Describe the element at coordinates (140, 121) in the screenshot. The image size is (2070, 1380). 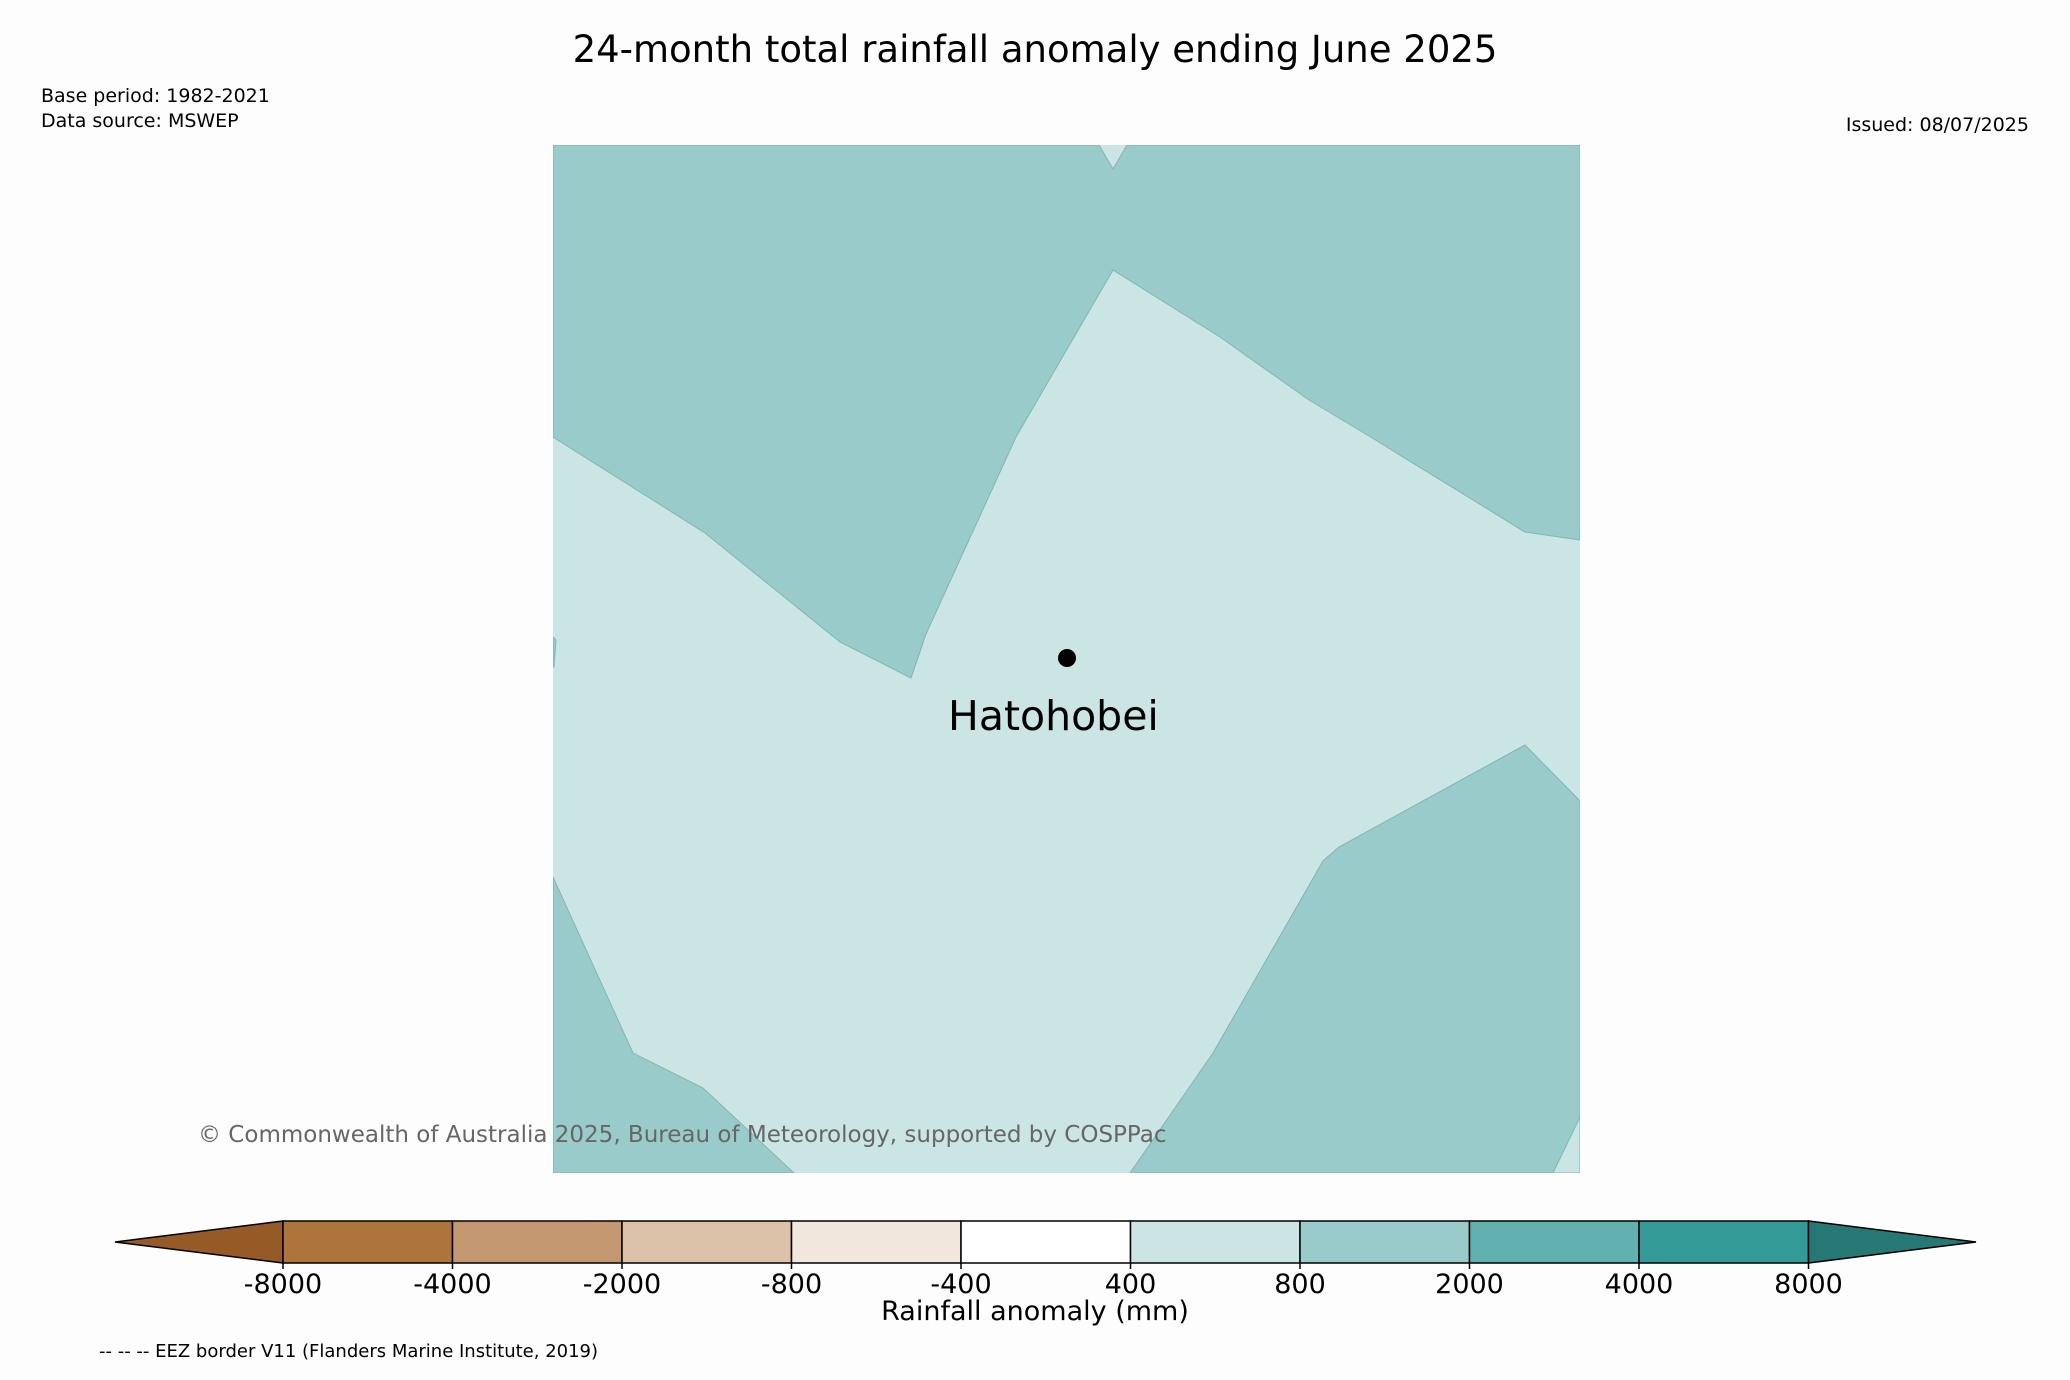
I see `data-source-text: Data source: MSWEP` at that location.